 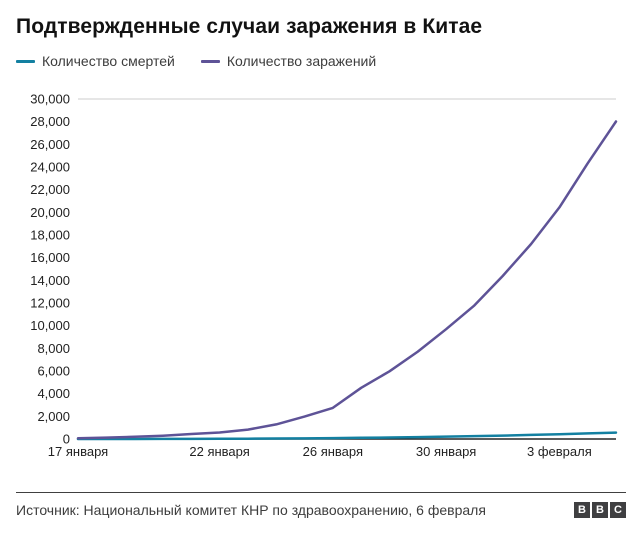 What do you see at coordinates (582, 510) in the screenshot?
I see `bbc-logo-block-b1: B` at bounding box center [582, 510].